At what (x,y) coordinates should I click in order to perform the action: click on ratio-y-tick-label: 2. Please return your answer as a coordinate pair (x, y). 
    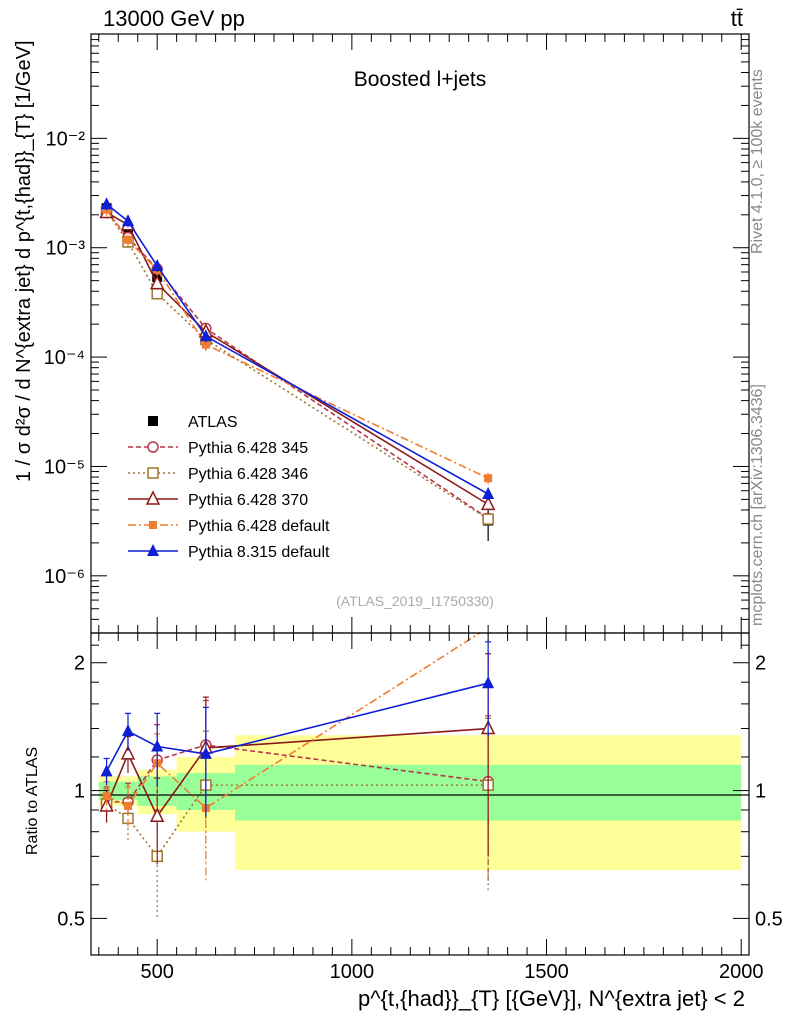
    Looking at the image, I should click on (79, 664).